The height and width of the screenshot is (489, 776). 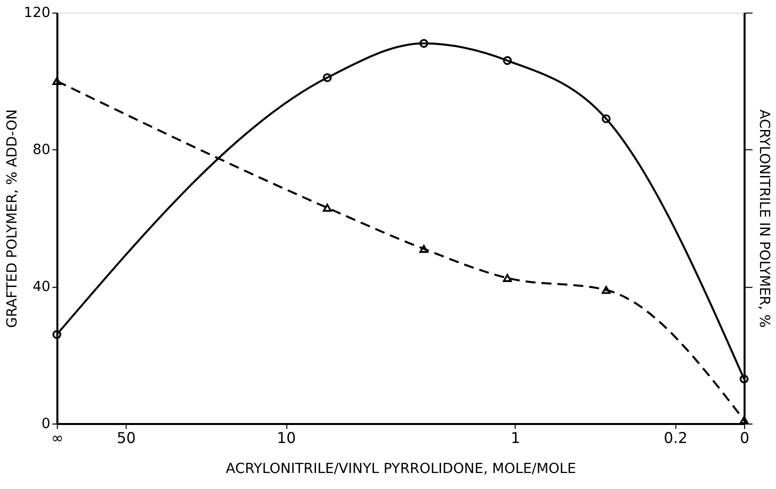 I want to click on y-tick-label: 0, so click(x=45, y=424).